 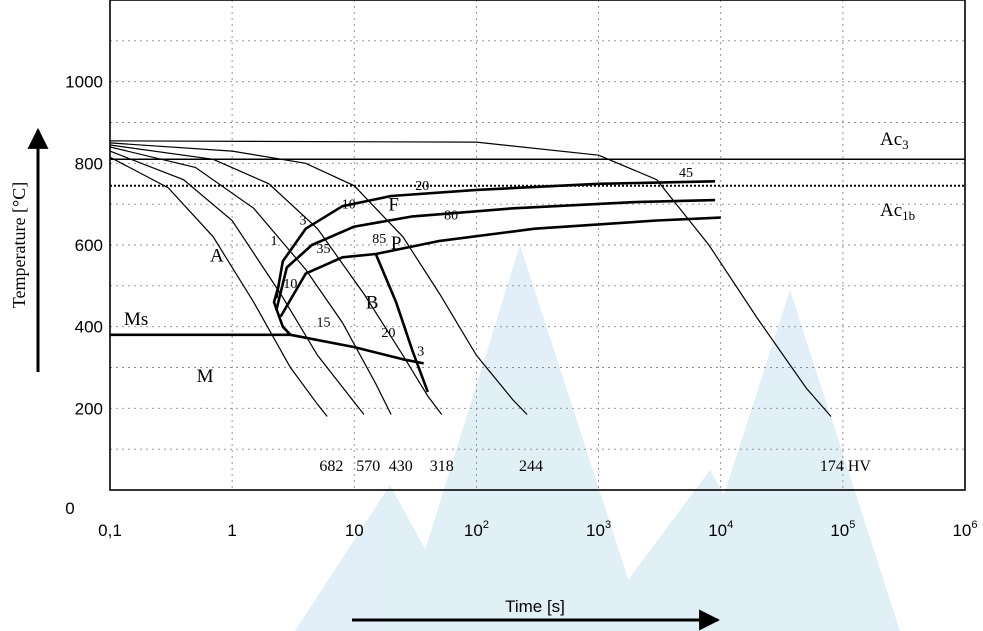 I want to click on reference-lines: Ac3 Ac1b, so click(x=537, y=176).